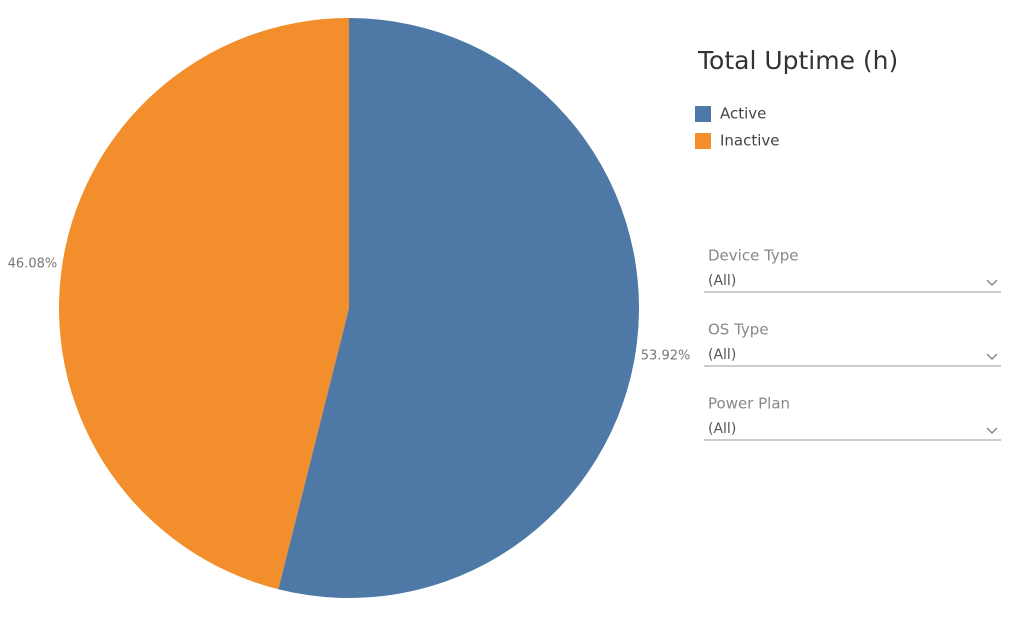 This screenshot has height=621, width=1024. Describe the element at coordinates (33, 263) in the screenshot. I see `data-label: 46.08%` at that location.